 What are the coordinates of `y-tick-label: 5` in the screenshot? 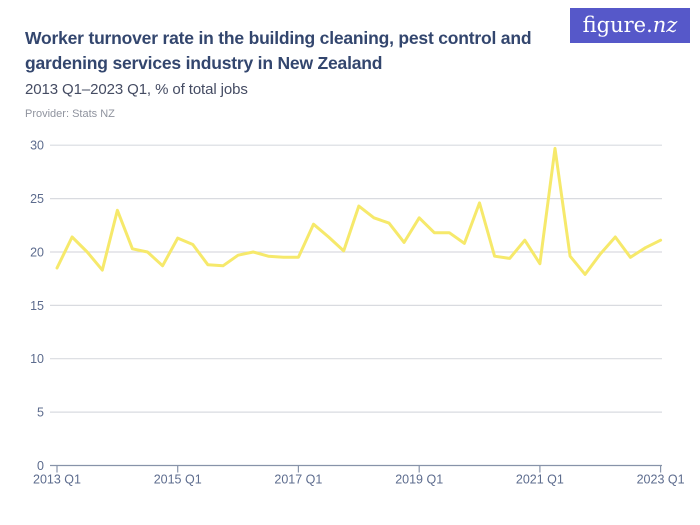 It's located at (40, 413).